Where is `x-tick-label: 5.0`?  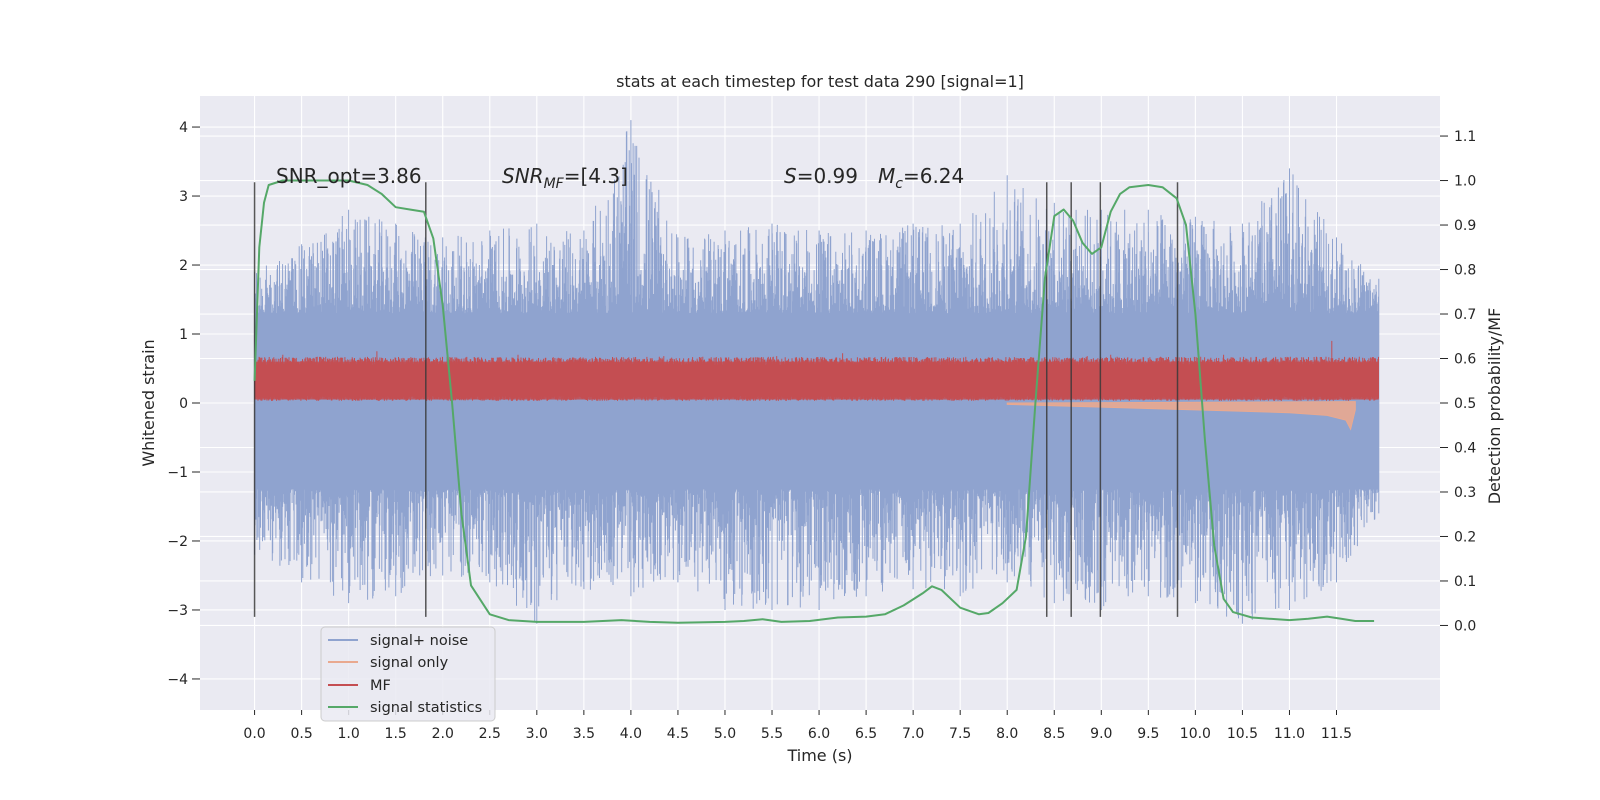
x-tick-label: 5.0 is located at coordinates (725, 734).